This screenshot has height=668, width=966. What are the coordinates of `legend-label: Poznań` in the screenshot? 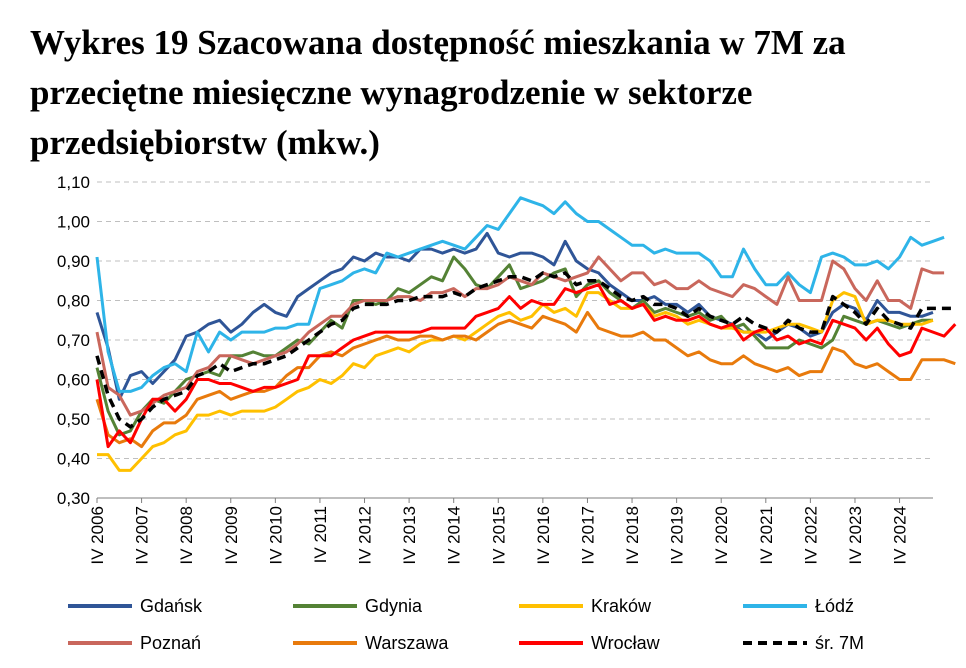 It's located at (170, 643).